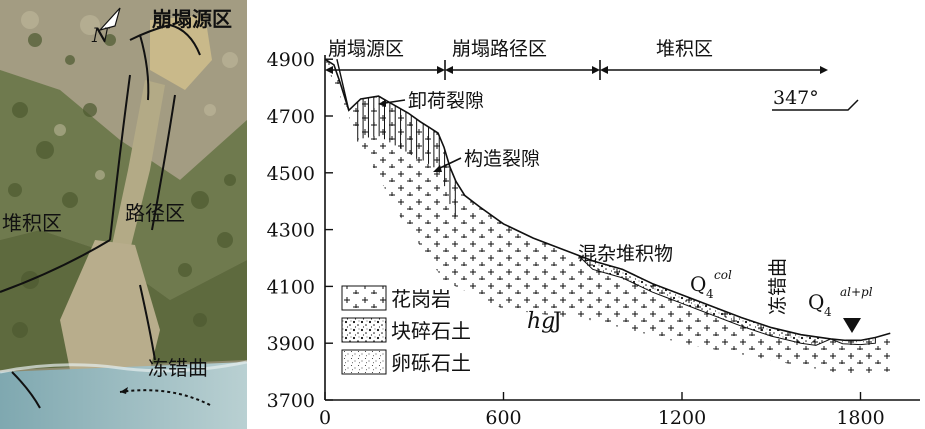 The image size is (925, 429). Describe the element at coordinates (625, 254) in the screenshot. I see `annotation-mixed-deposit: 混杂堆积物` at that location.